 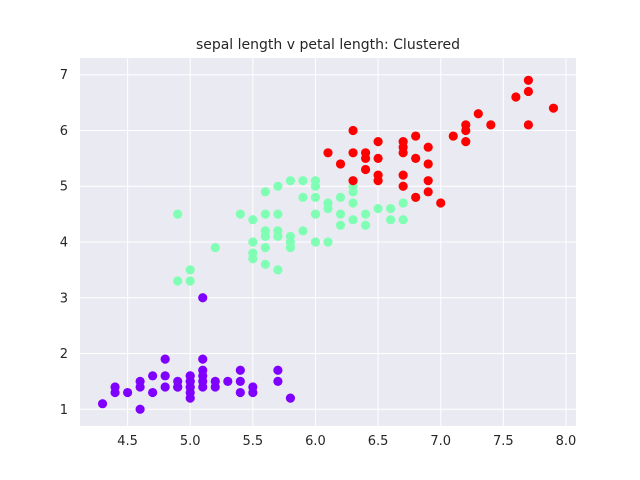 I want to click on y-tick-label: 2, so click(x=64, y=354).